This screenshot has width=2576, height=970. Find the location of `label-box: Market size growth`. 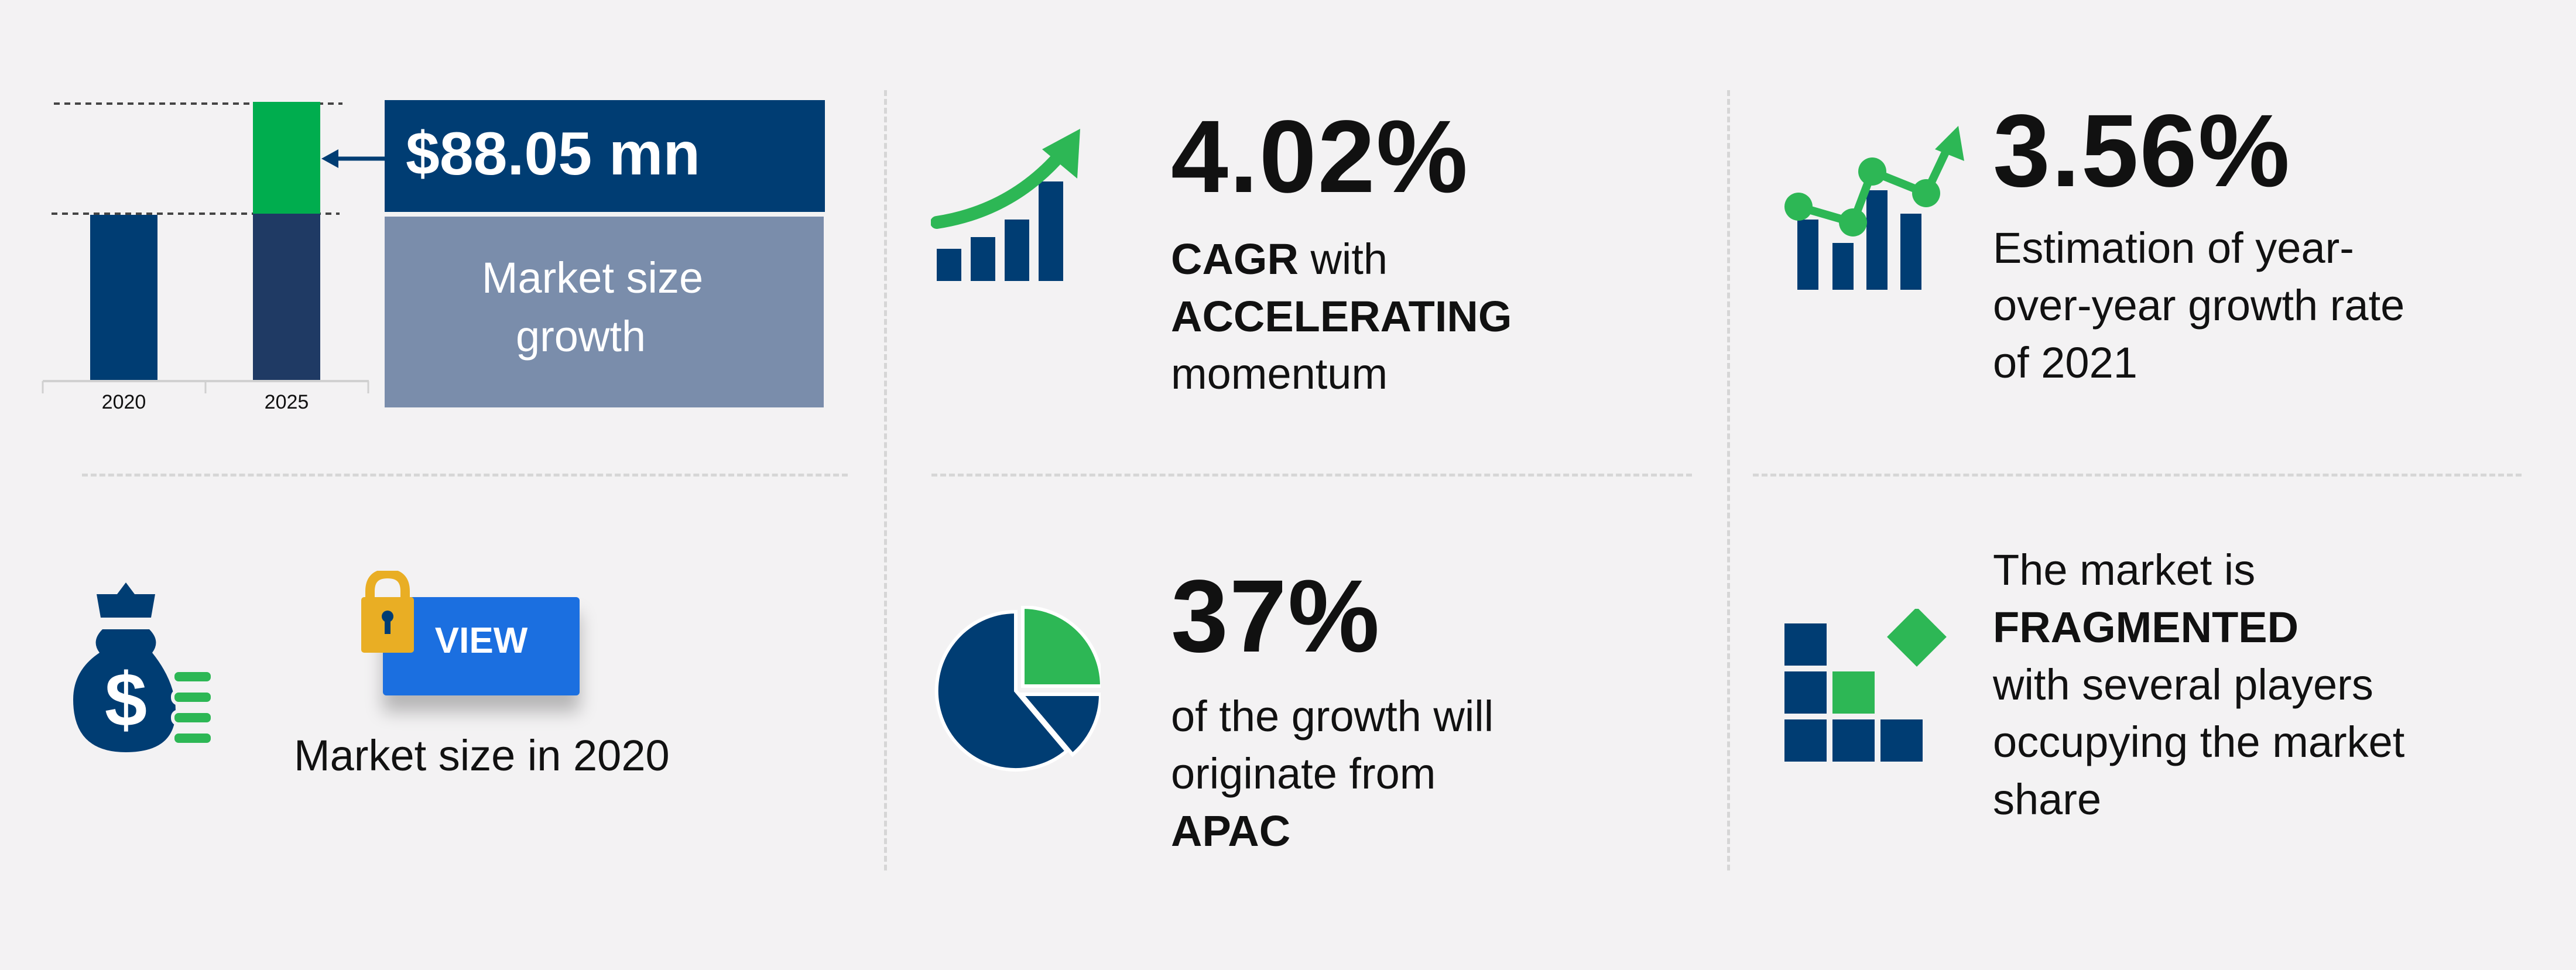

label-box: Market size growth is located at coordinates (604, 312).